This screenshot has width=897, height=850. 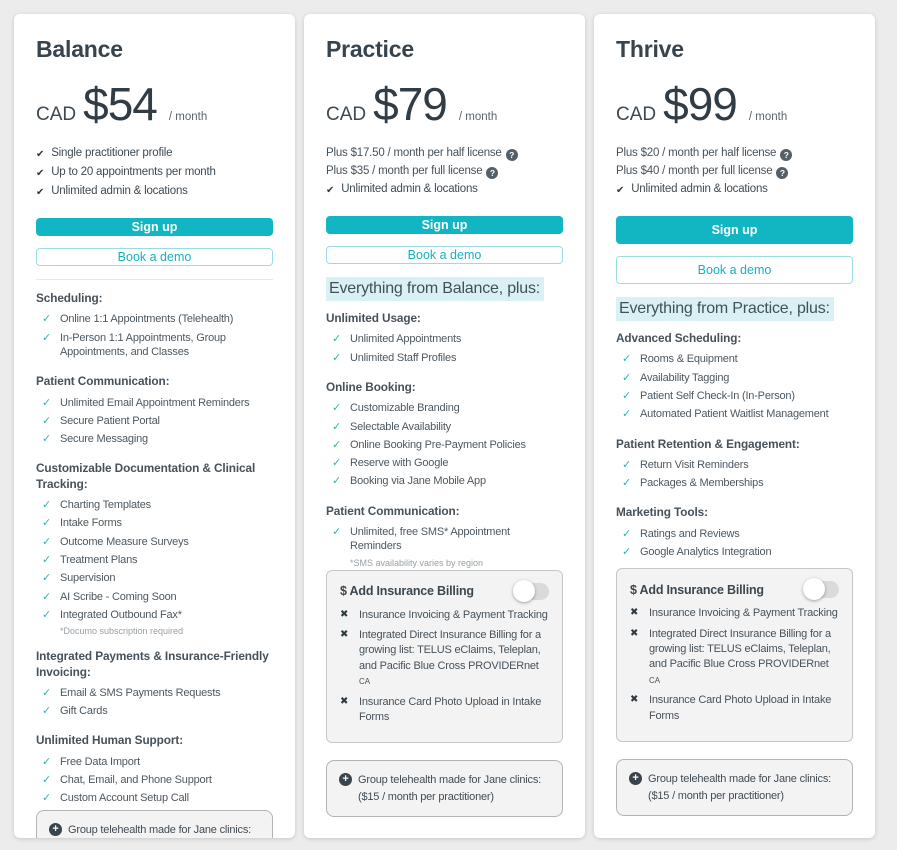 I want to click on price-row: CAD $54 / month, so click(x=154, y=104).